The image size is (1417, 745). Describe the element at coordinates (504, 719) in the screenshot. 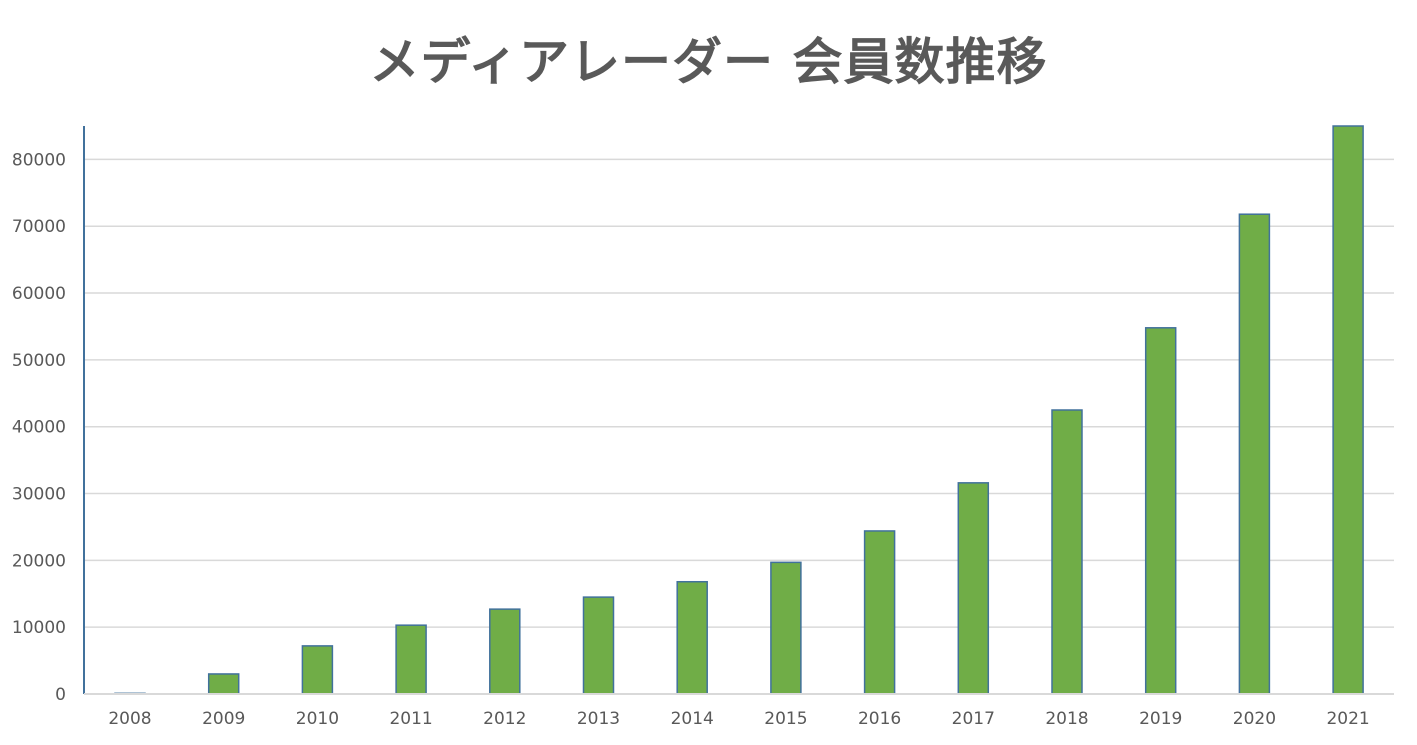

I see `x-tick-label: 2012` at that location.